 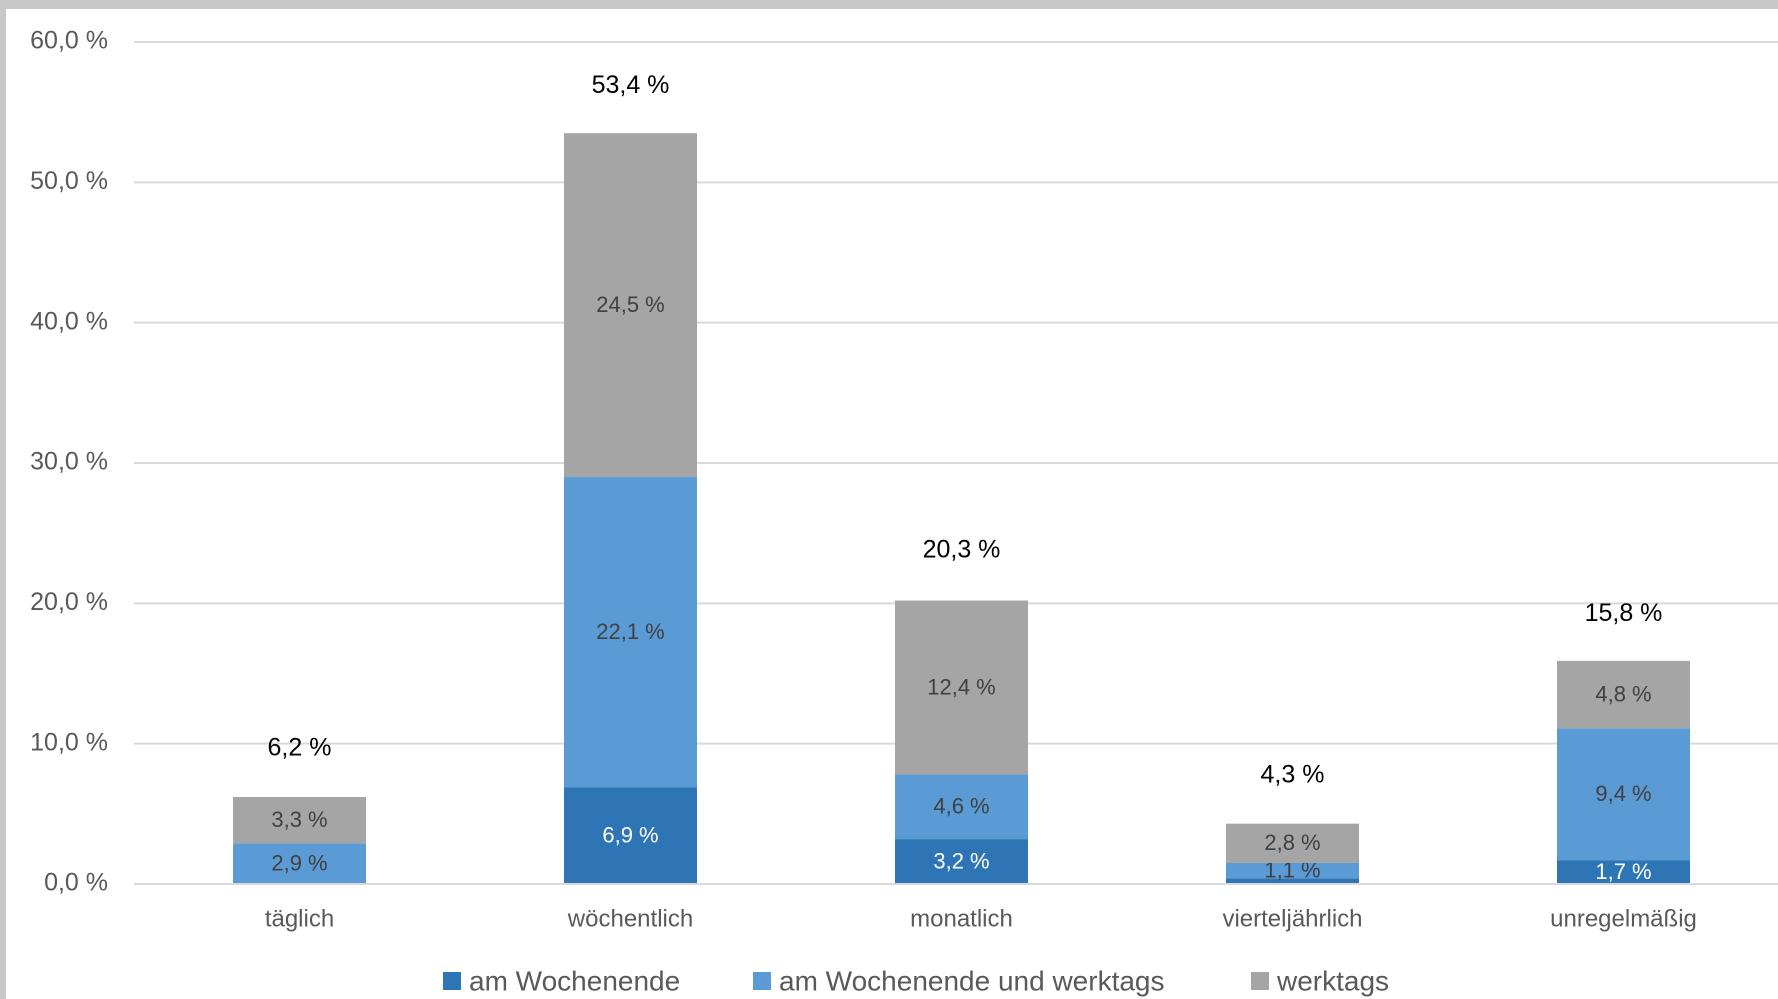 I want to click on data-label: 2,8 %, so click(x=1292, y=842).